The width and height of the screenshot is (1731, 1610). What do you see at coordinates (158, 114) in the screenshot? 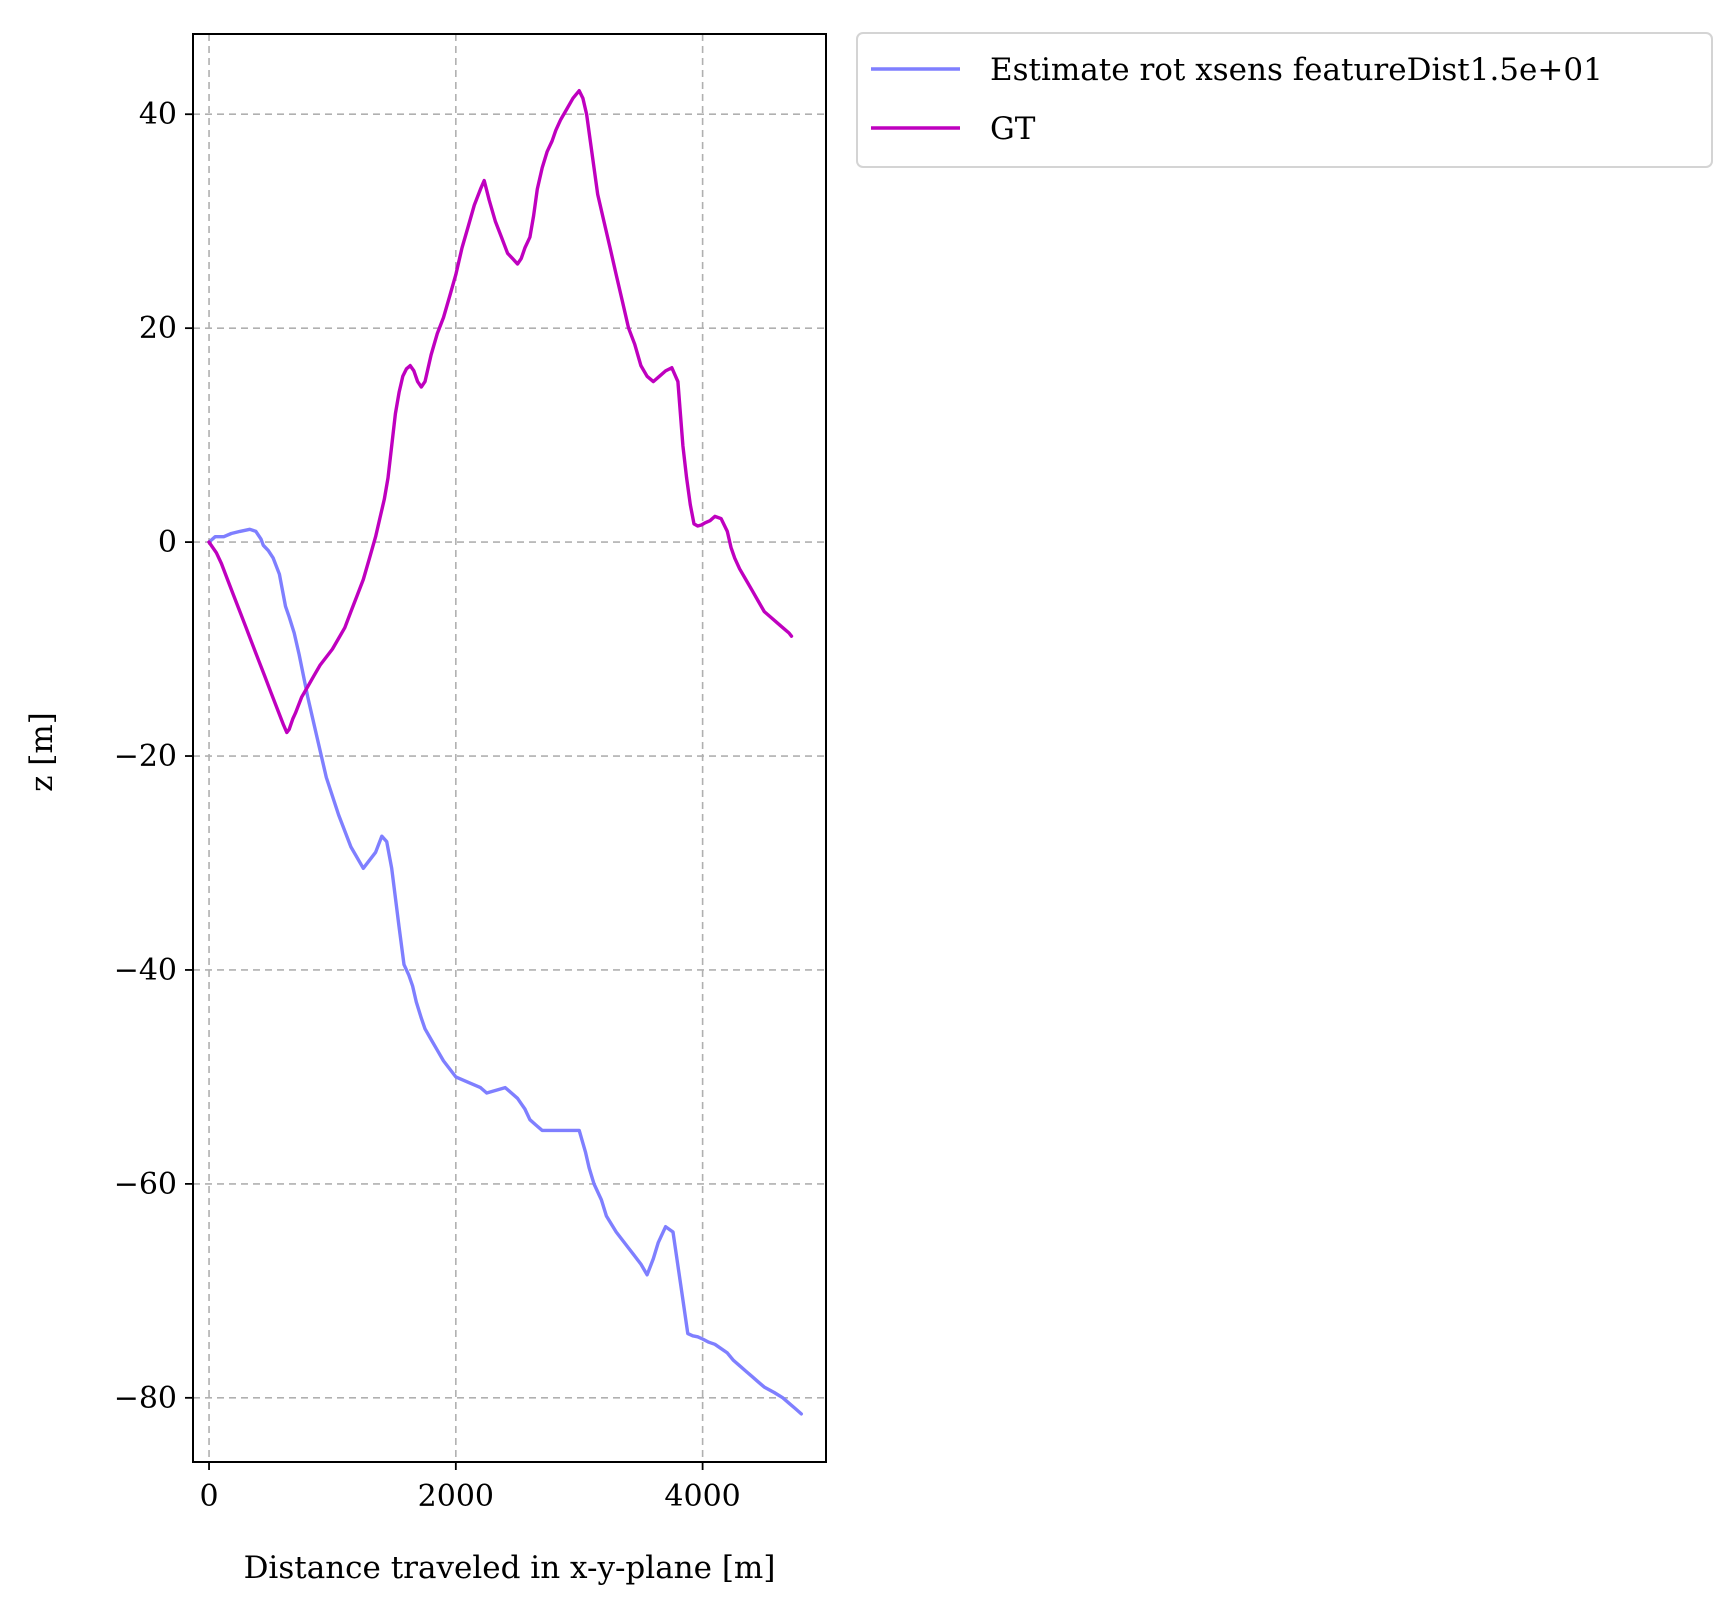
I see `y-tick-label: 40` at bounding box center [158, 114].